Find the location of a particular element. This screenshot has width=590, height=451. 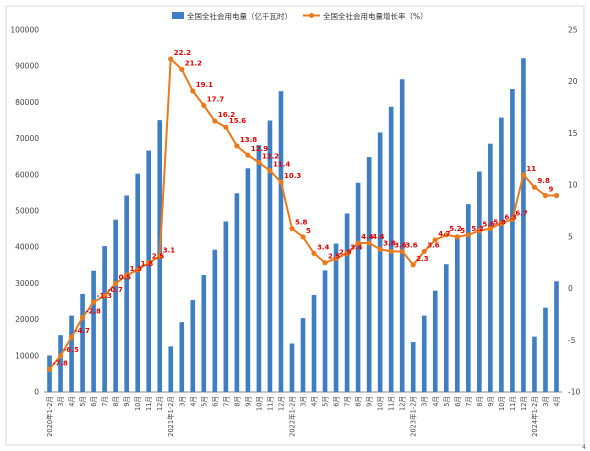

y-right-tick-label: 25 is located at coordinates (573, 30).